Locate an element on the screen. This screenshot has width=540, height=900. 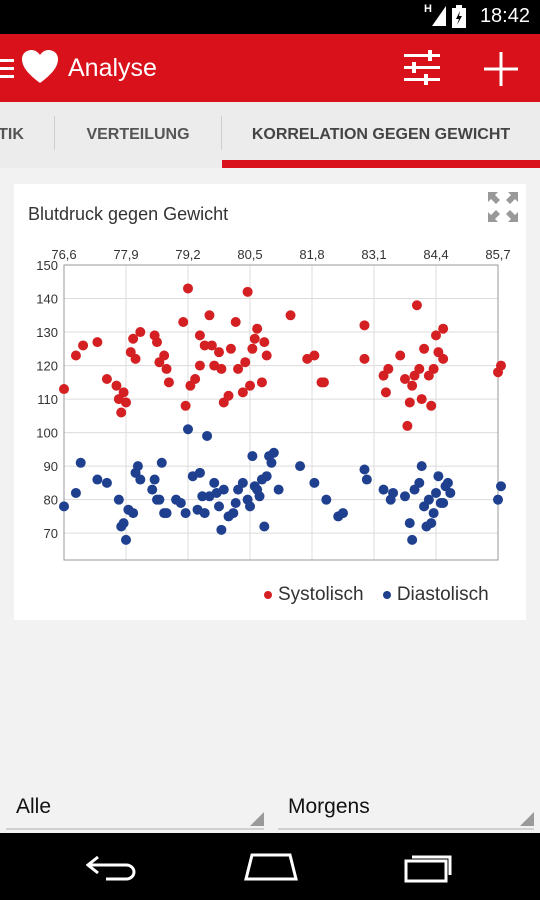
hamburger-icon is located at coordinates (7, 69).